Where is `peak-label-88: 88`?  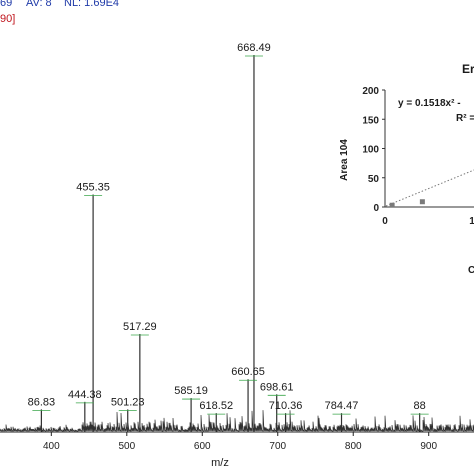
peak-label-88: 88 is located at coordinates (420, 406).